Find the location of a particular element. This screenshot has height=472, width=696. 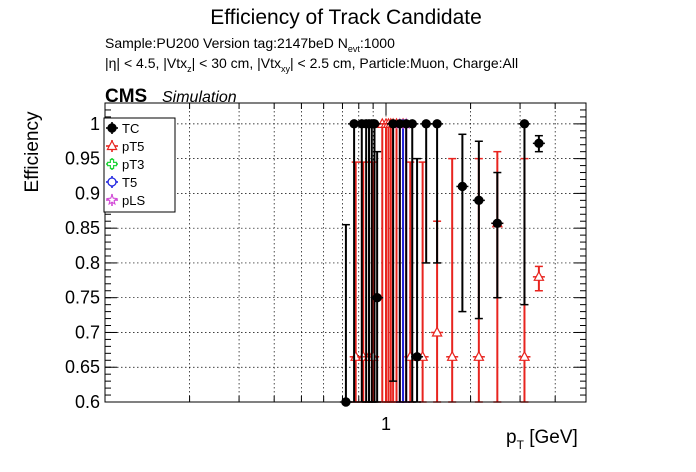

y-tick-label: 0.9 is located at coordinates (87, 193).